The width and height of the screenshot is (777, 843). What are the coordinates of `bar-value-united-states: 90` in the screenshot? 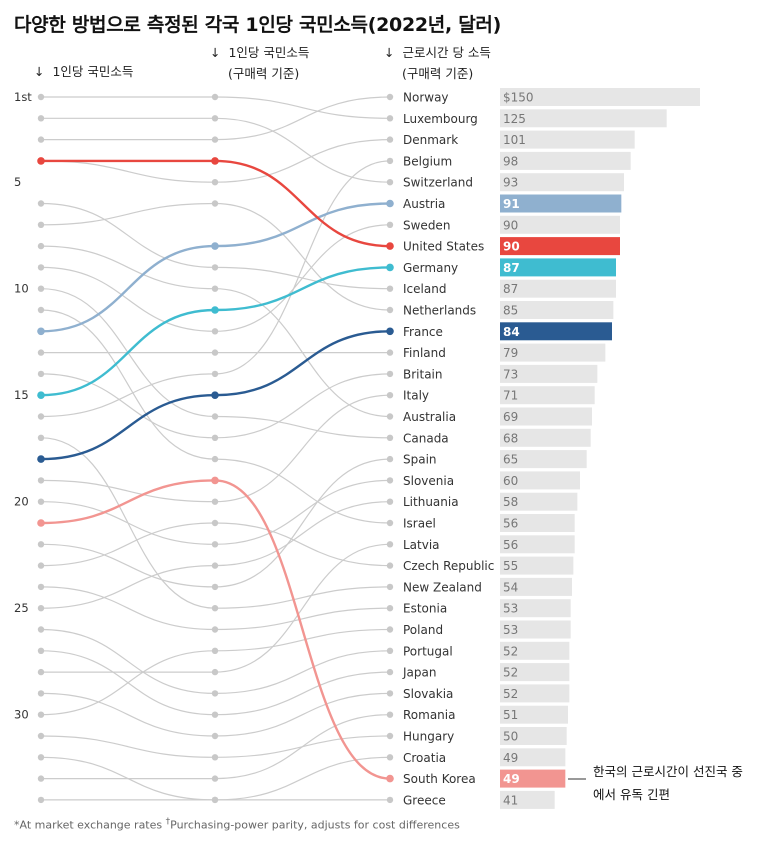 It's located at (511, 247).